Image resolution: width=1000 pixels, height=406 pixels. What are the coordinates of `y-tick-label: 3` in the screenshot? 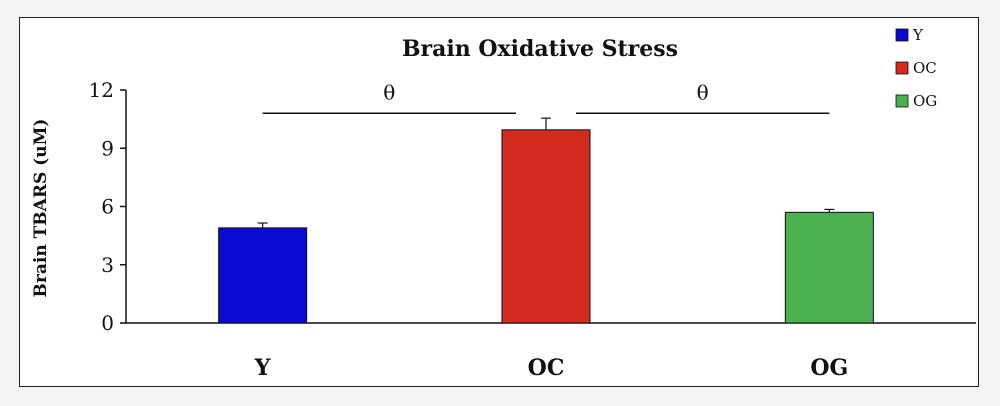 It's located at (107, 265).